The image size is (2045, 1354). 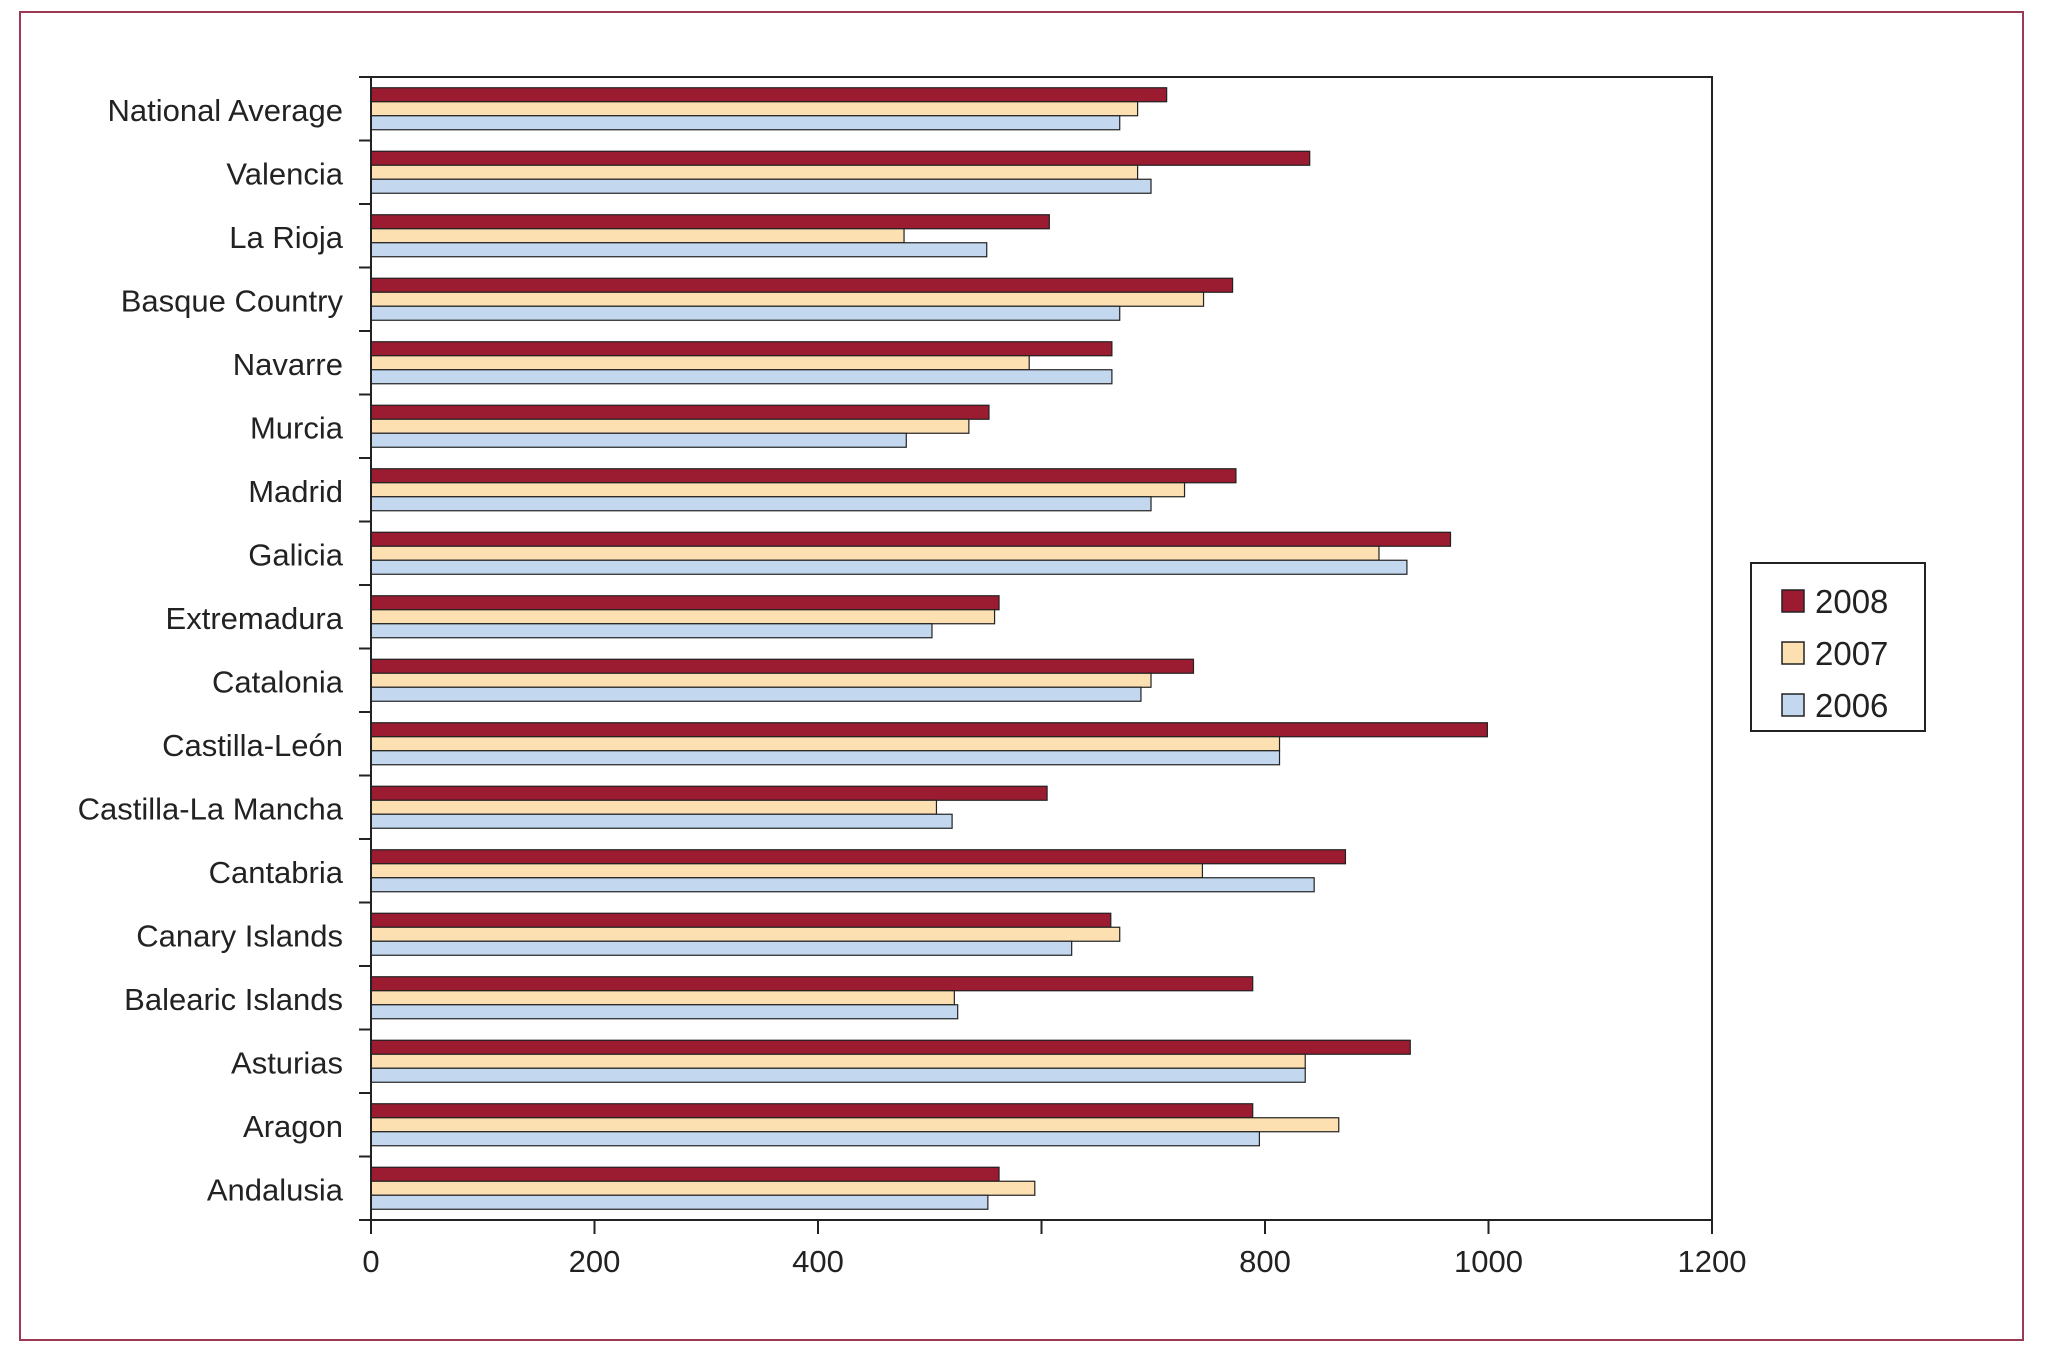 What do you see at coordinates (1851, 653) in the screenshot?
I see `legend-label-2007: 2007` at bounding box center [1851, 653].